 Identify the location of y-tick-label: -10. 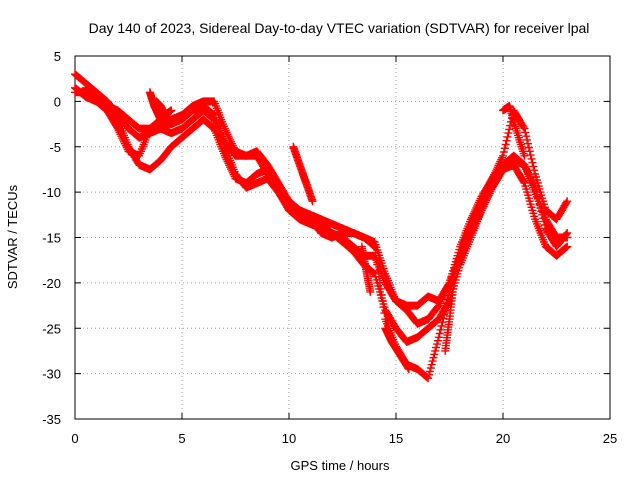
(51, 192).